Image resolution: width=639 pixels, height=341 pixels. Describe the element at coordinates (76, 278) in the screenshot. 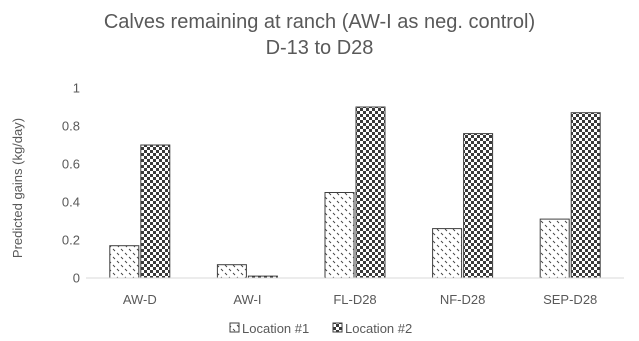

I see `y-tick-label: 0` at that location.